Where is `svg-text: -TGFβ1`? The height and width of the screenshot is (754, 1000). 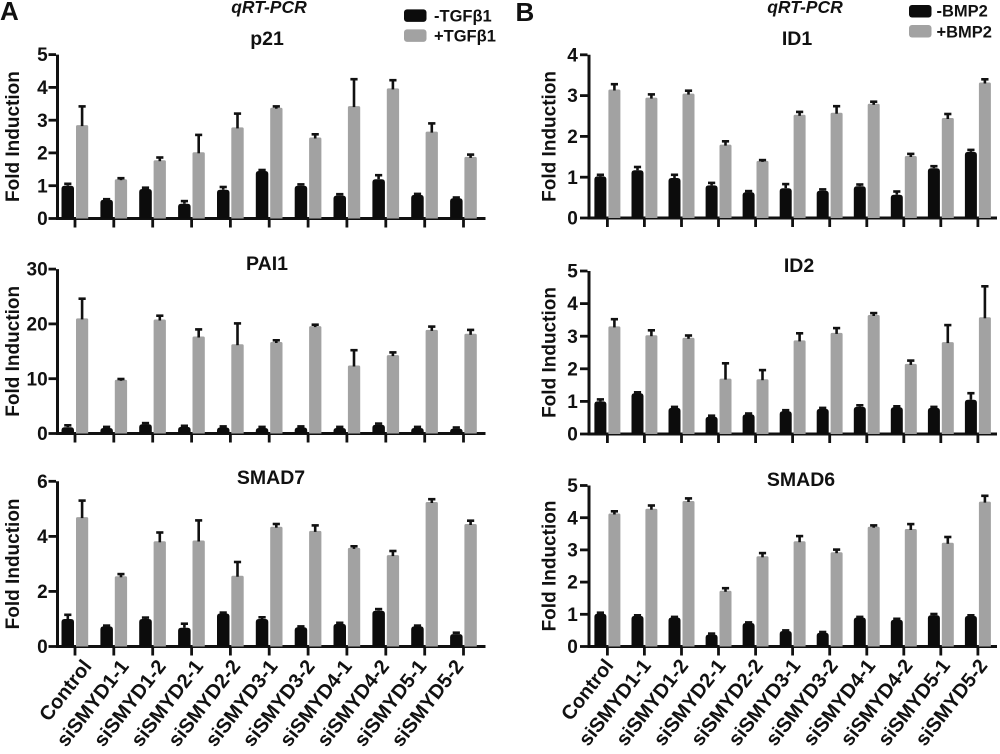 svg-text: -TGFβ1 is located at coordinates (463, 17).